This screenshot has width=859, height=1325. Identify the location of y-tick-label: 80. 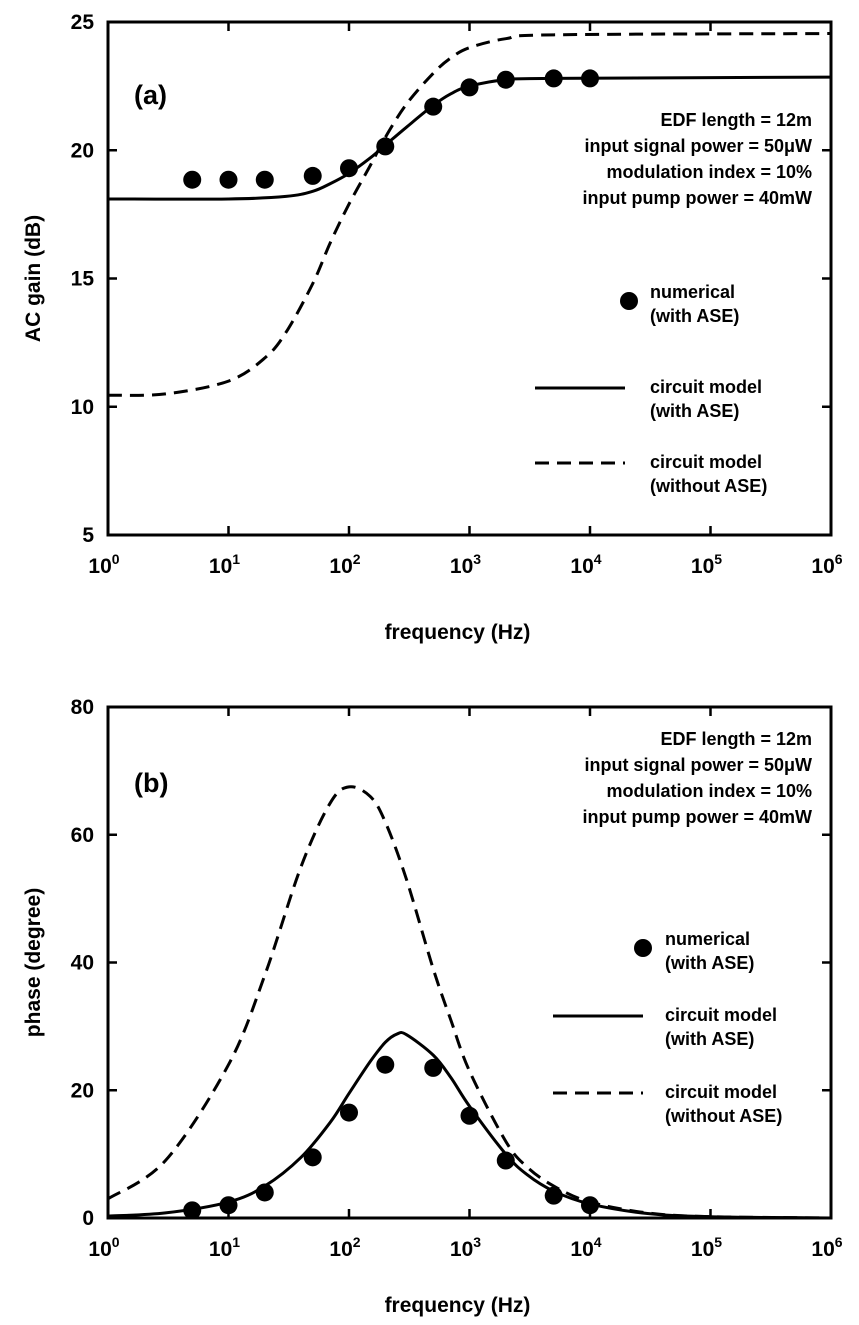
(82, 707).